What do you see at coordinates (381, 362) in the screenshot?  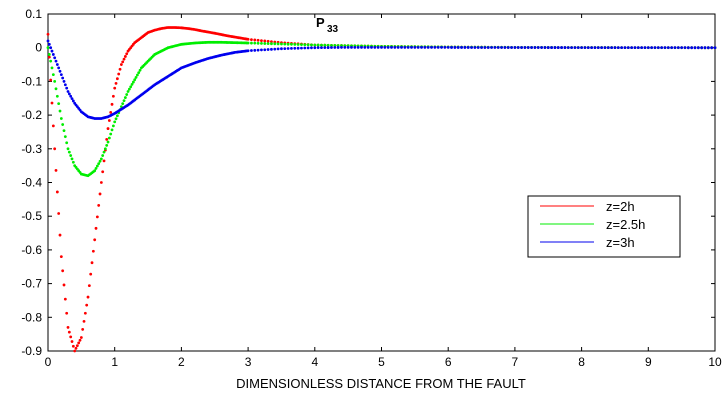 I see `x-tick-label: 5` at bounding box center [381, 362].